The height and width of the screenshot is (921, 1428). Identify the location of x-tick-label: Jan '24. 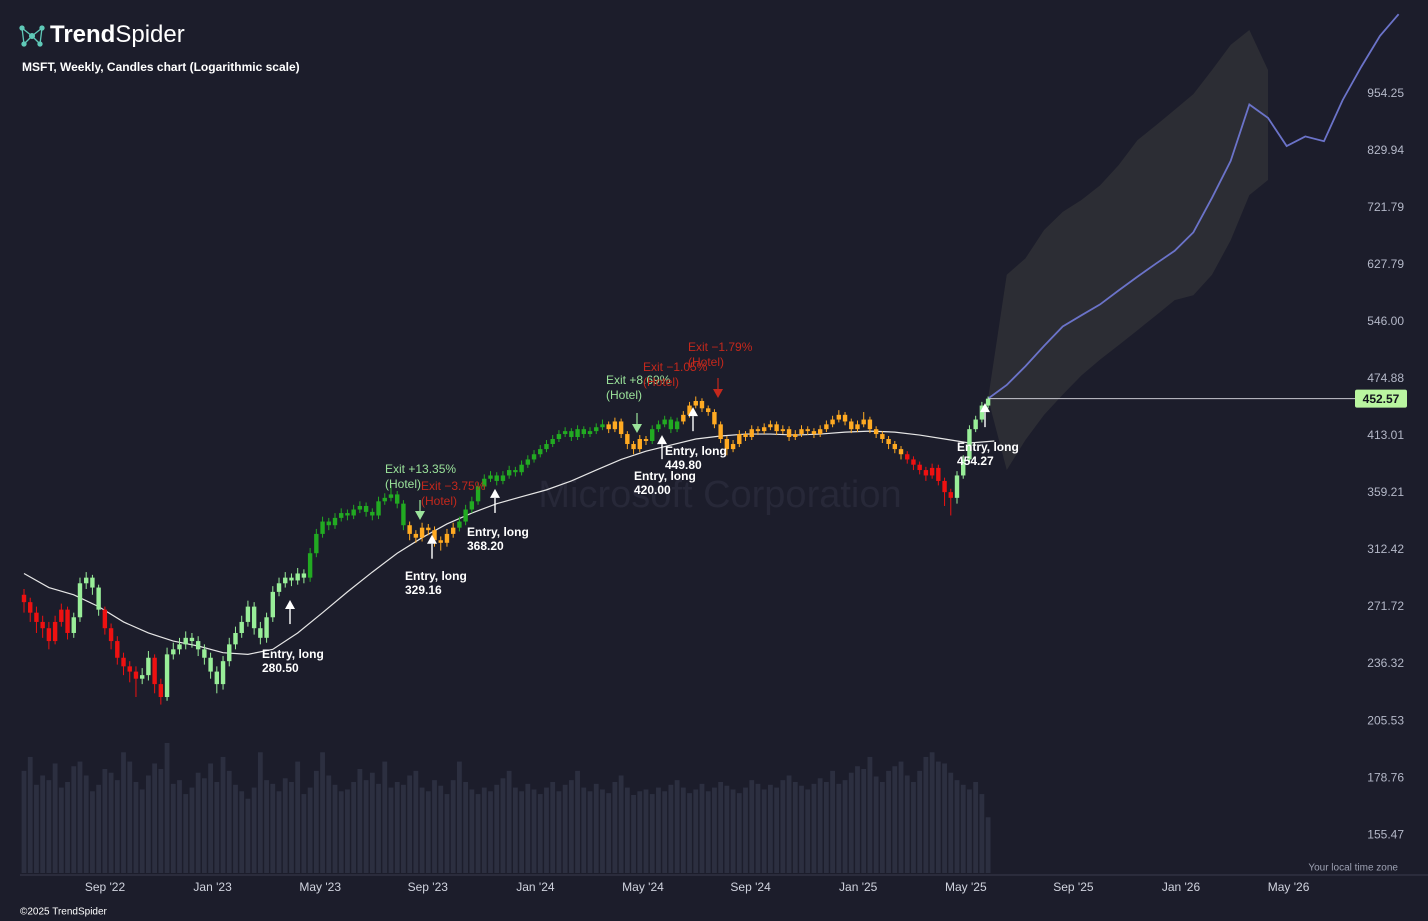
(535, 887).